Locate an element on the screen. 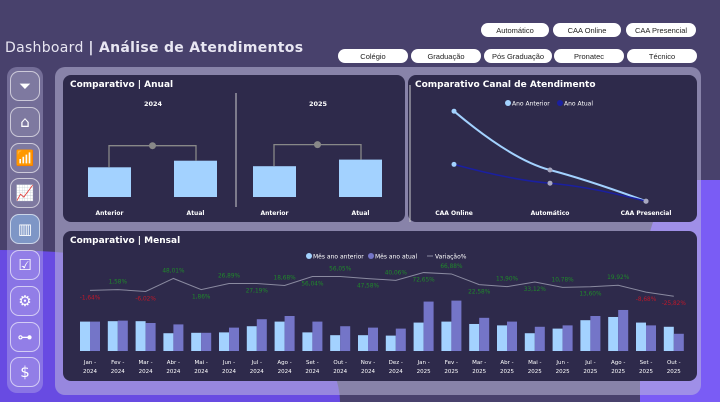 The width and height of the screenshot is (720, 402). difference-marker is located at coordinates (317, 145).